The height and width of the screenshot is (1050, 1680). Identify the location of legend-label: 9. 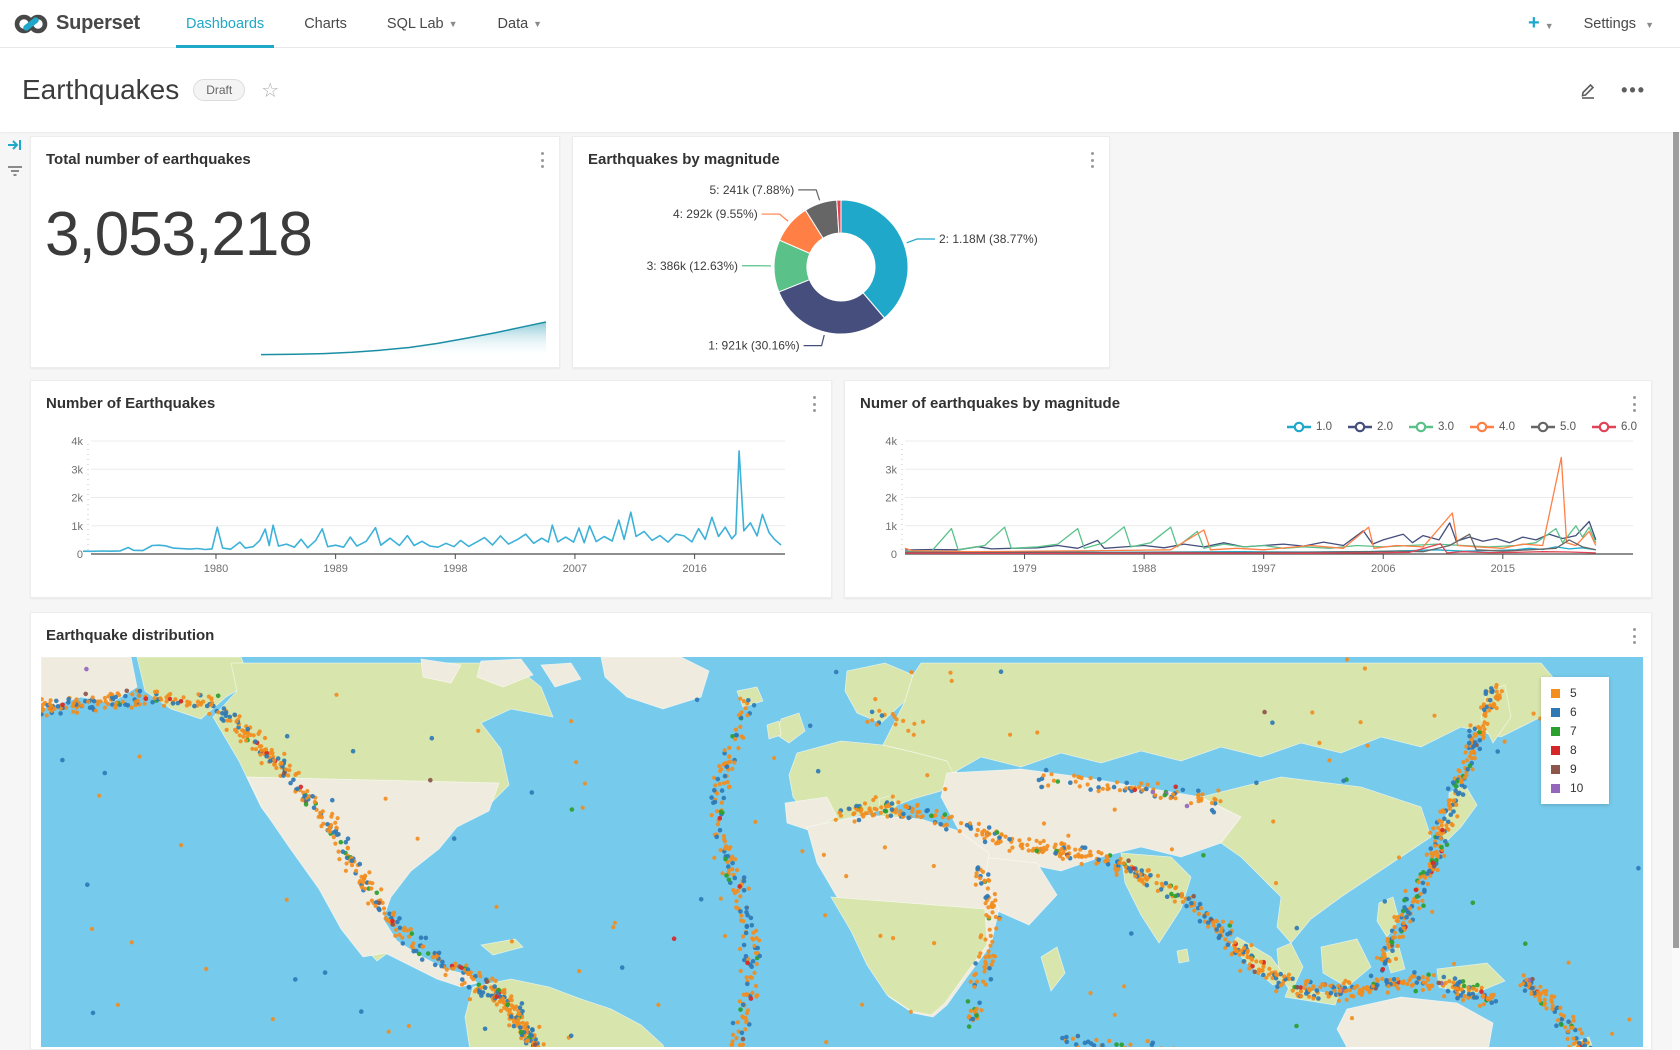
(1573, 769).